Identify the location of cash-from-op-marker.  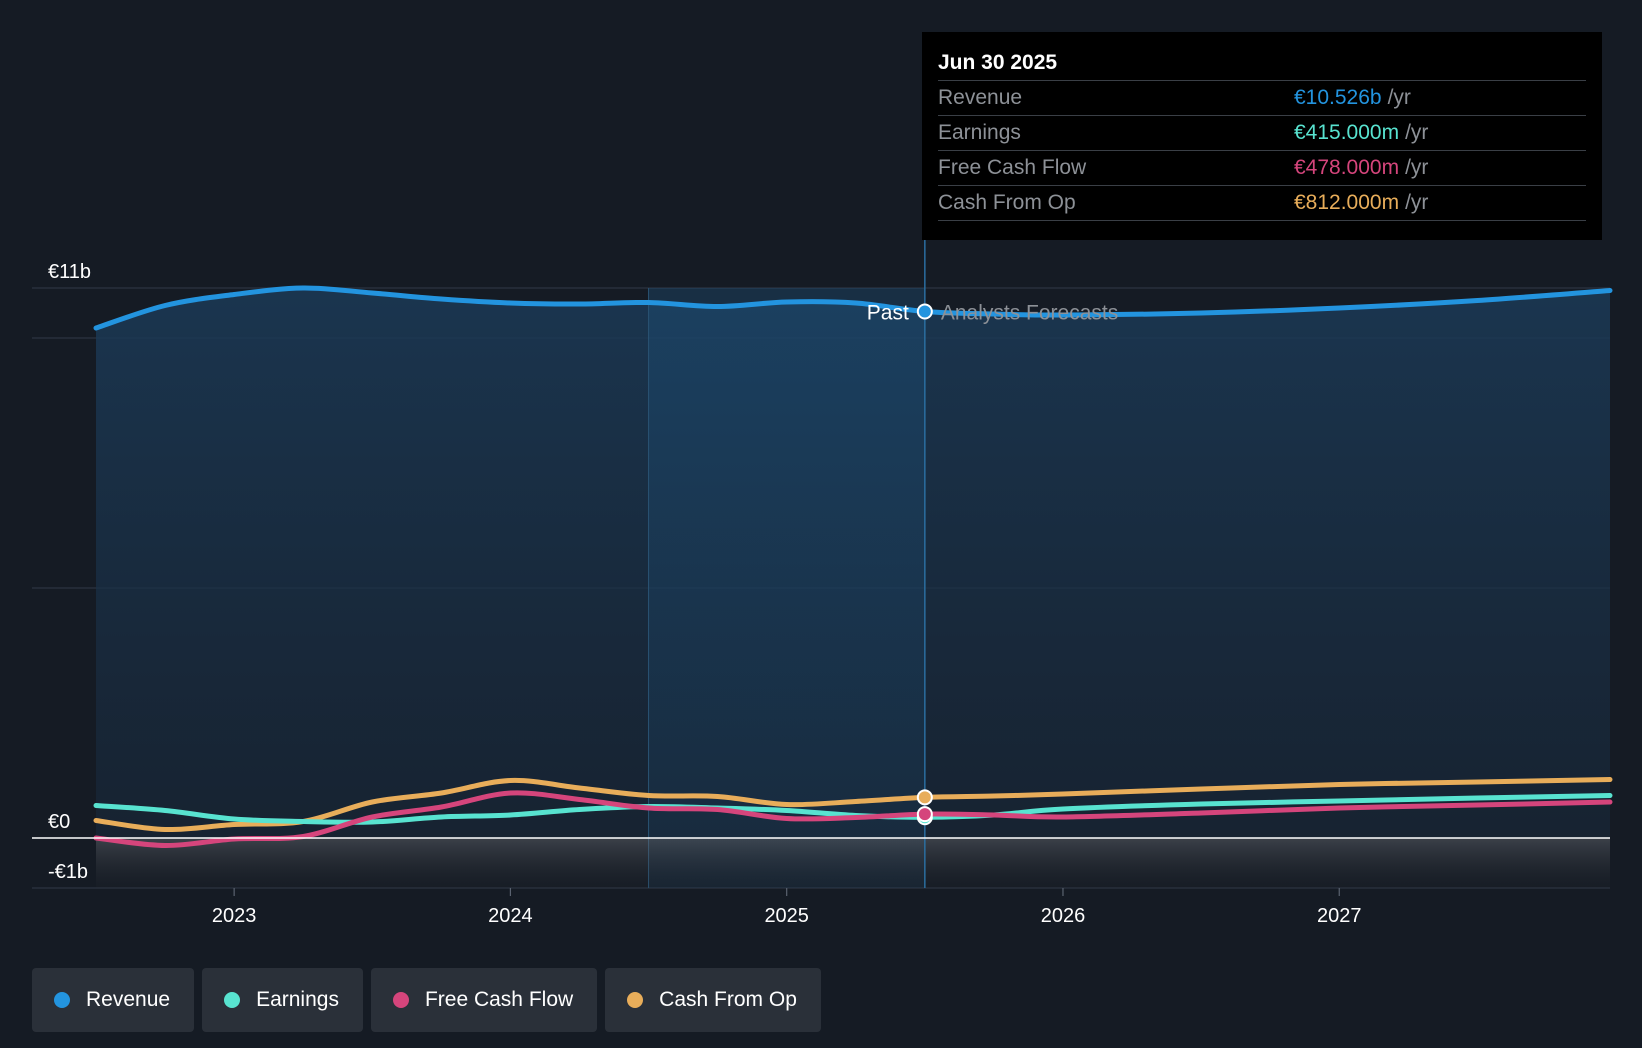
(924, 797).